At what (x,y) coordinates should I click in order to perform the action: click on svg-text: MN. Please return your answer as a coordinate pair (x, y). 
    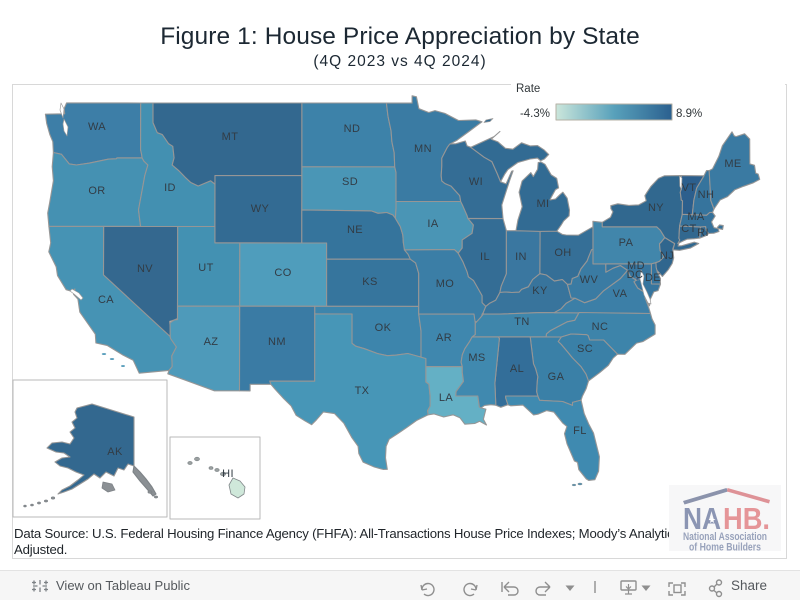
    Looking at the image, I should click on (423, 149).